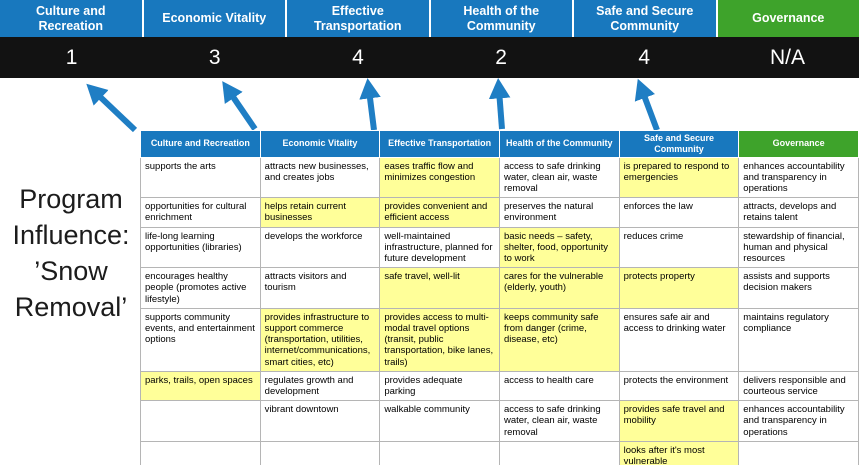 Image resolution: width=859 pixels, height=465 pixels. I want to click on matrix-cell: enforces the law, so click(679, 212).